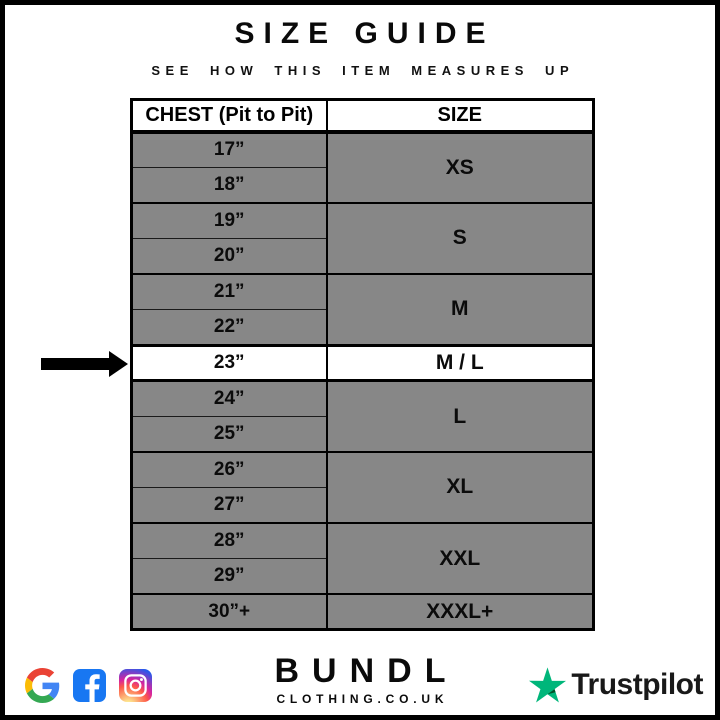  Describe the element at coordinates (460, 611) in the screenshot. I see `size-cell: XXXL+` at that location.